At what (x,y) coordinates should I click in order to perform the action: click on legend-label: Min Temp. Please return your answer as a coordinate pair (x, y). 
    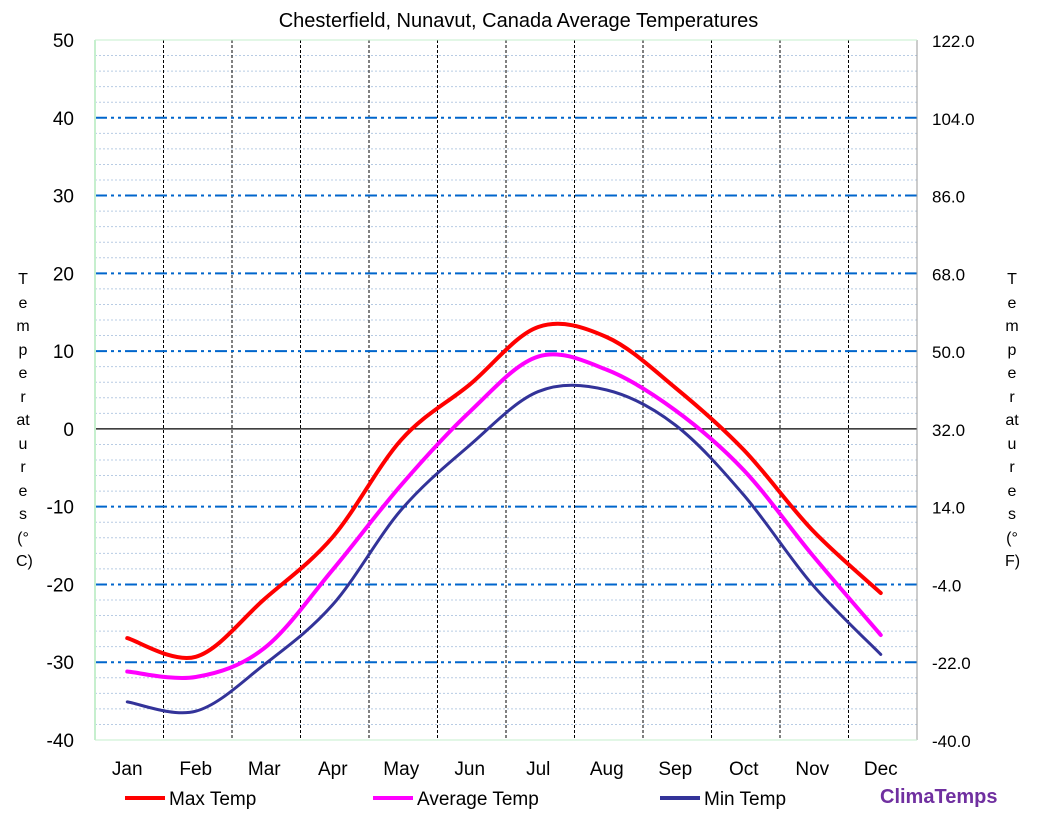
    Looking at the image, I should click on (745, 799).